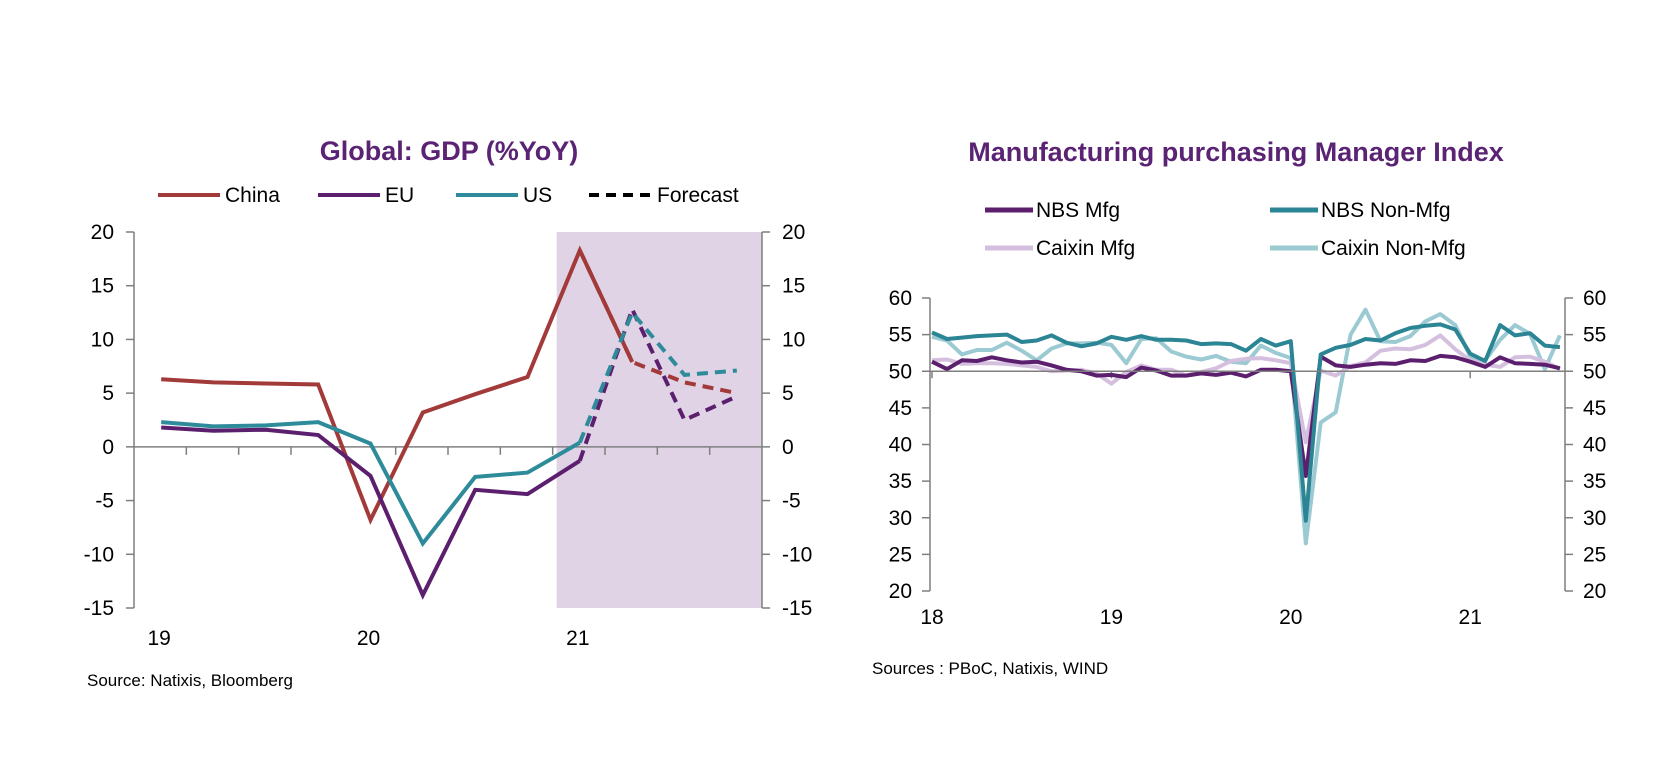  Describe the element at coordinates (448, 195) in the screenshot. I see `gdp-legend: China EU US Forecast` at that location.